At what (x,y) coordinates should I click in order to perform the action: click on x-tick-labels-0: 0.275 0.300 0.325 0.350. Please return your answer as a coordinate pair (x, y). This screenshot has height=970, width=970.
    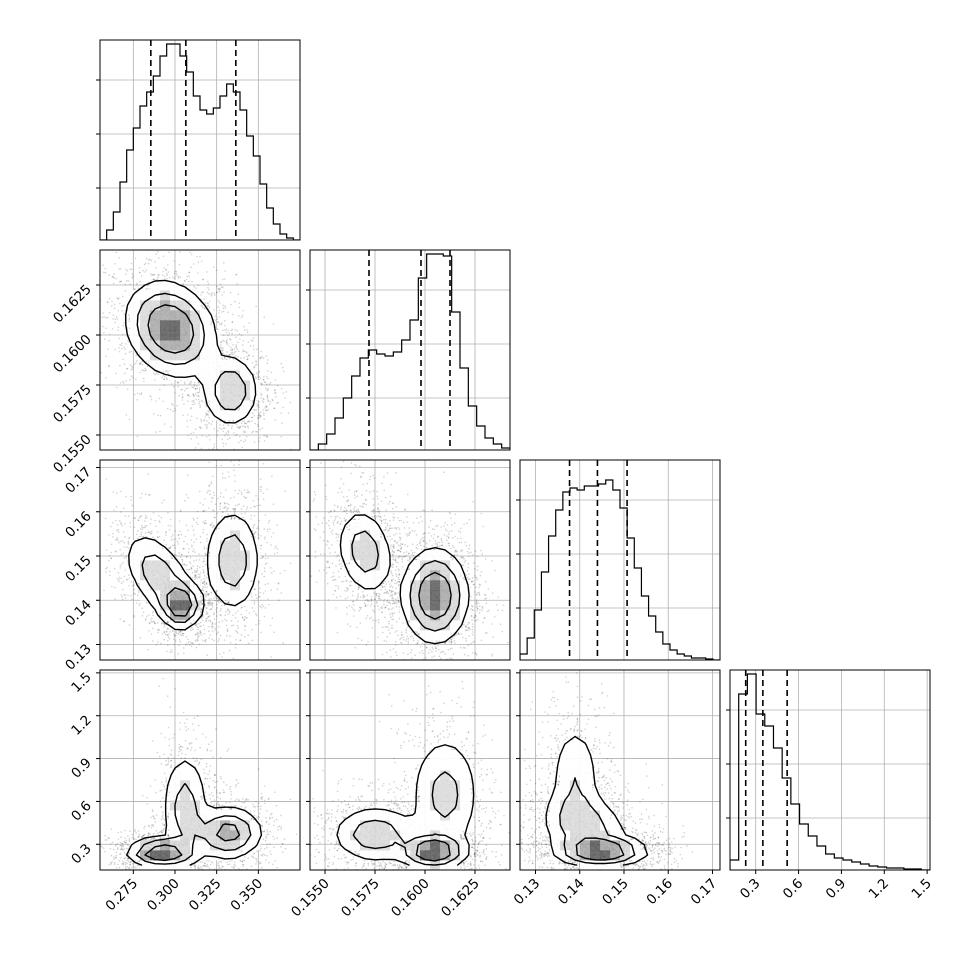
    Looking at the image, I should click on (185, 895).